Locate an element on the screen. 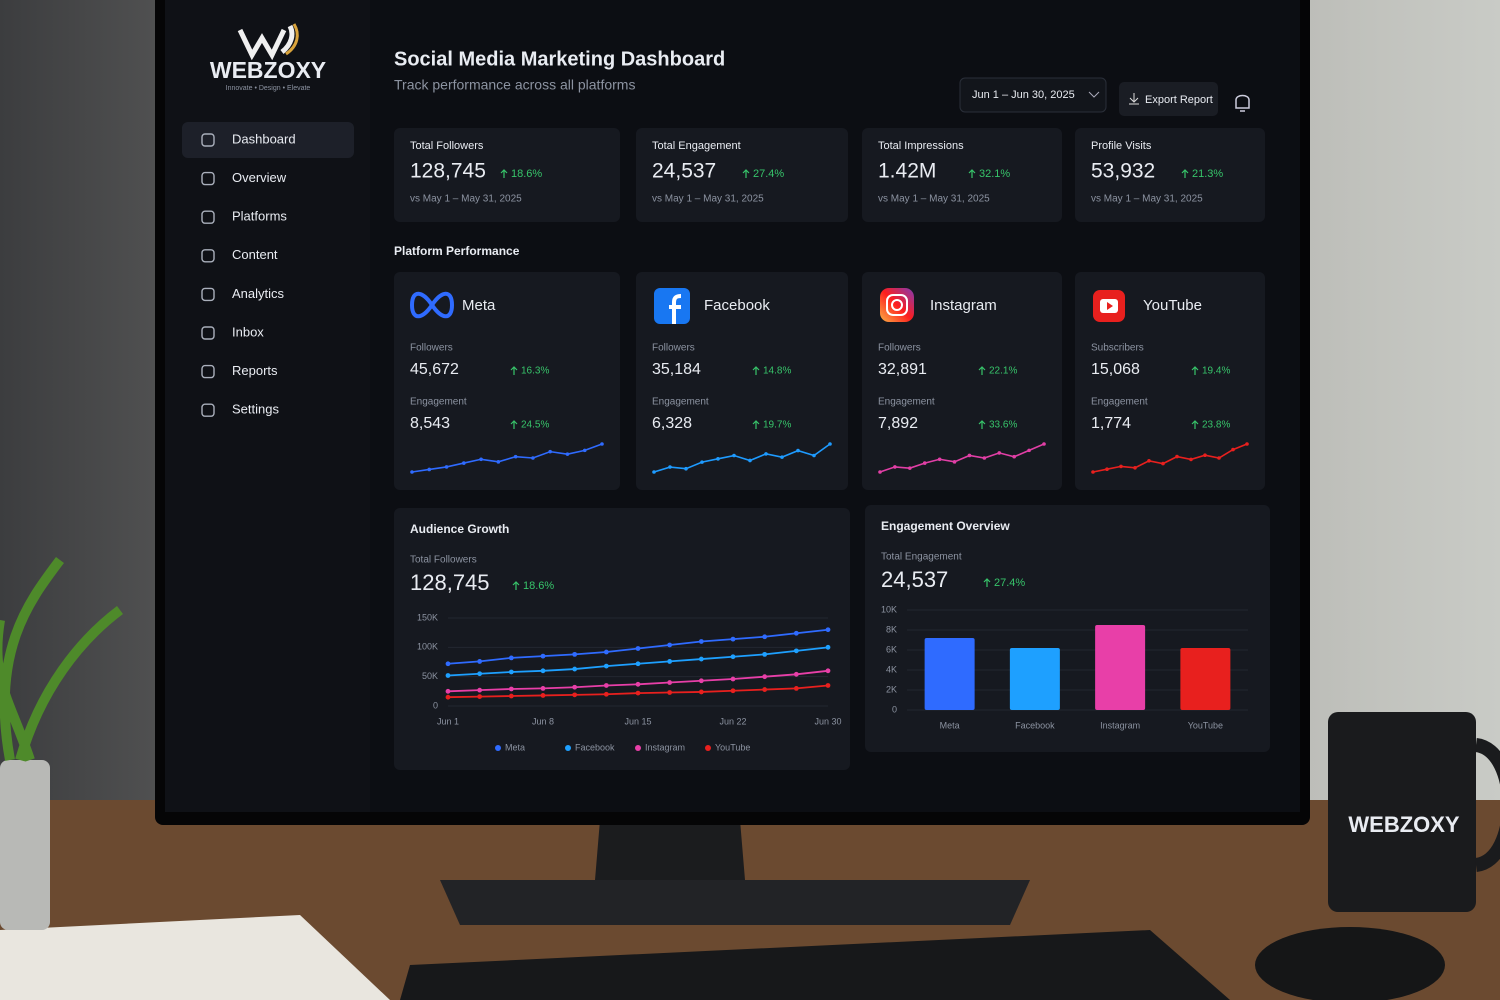 Image resolution: width=1500 pixels, height=1000 pixels. kpi-change: 18.6% is located at coordinates (526, 174).